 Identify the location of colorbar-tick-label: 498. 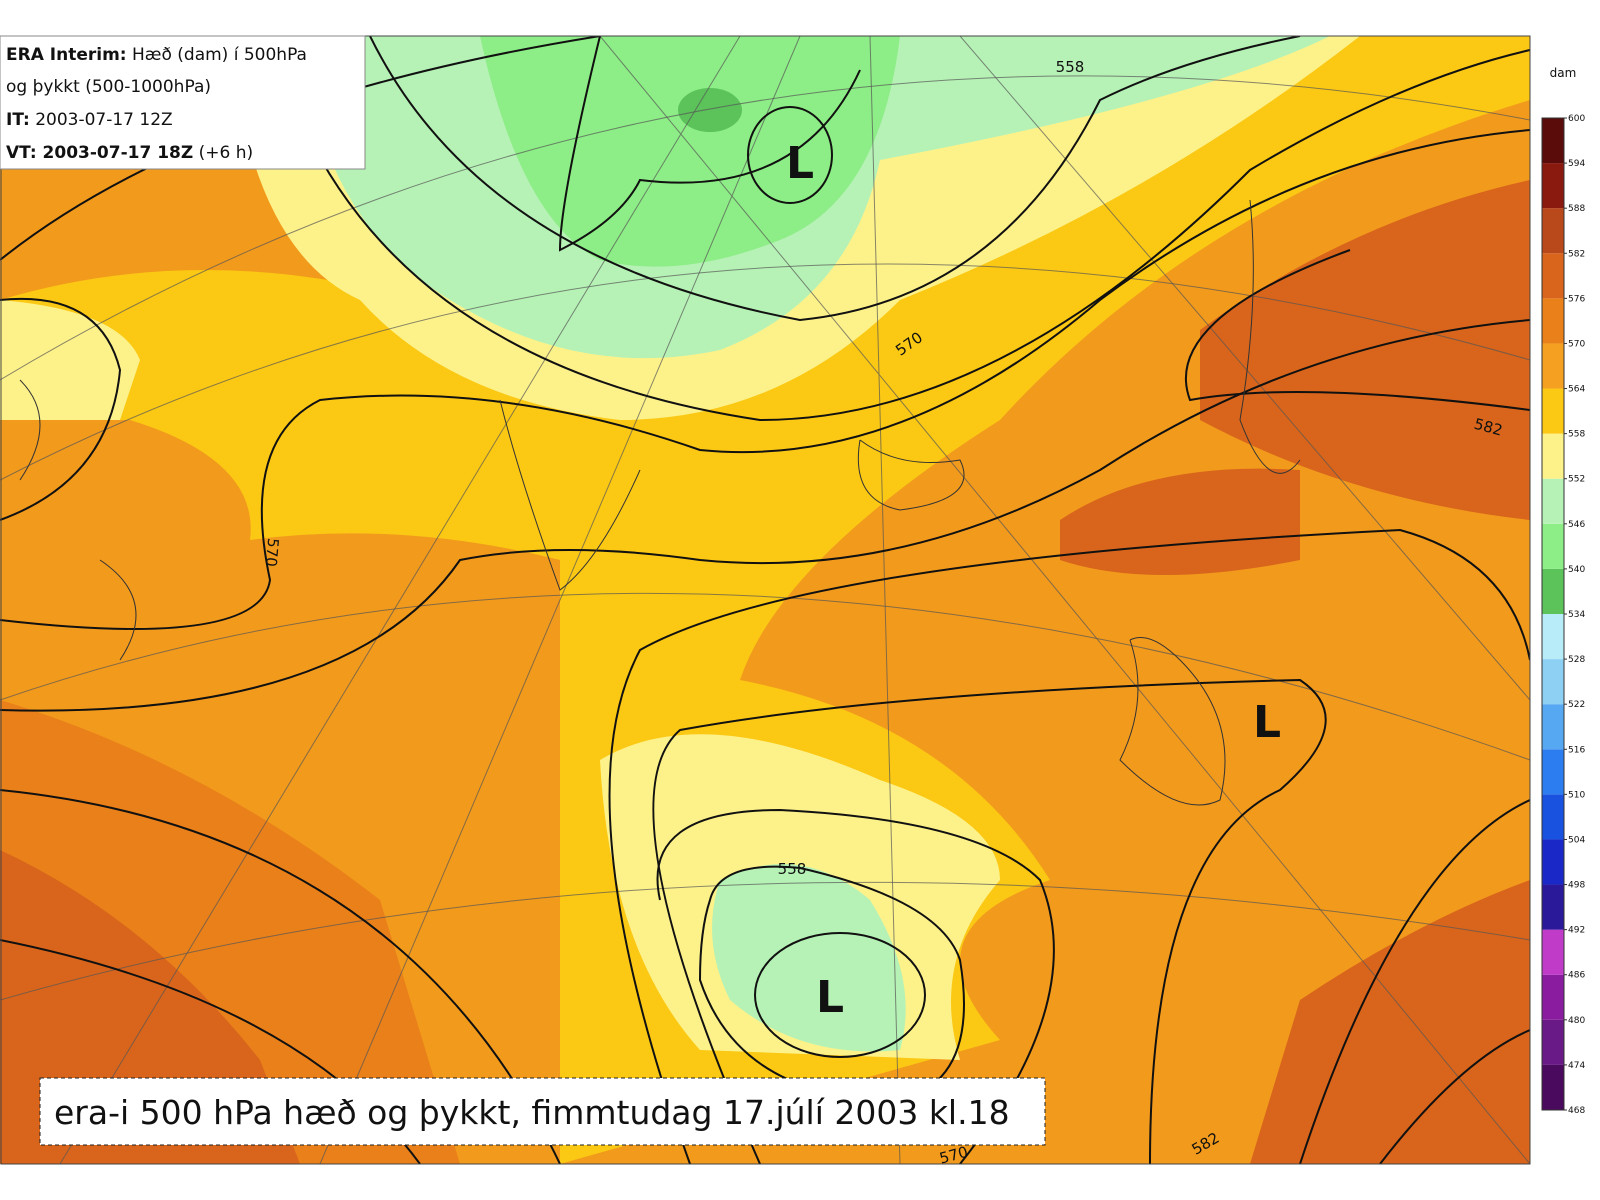
(1576, 886).